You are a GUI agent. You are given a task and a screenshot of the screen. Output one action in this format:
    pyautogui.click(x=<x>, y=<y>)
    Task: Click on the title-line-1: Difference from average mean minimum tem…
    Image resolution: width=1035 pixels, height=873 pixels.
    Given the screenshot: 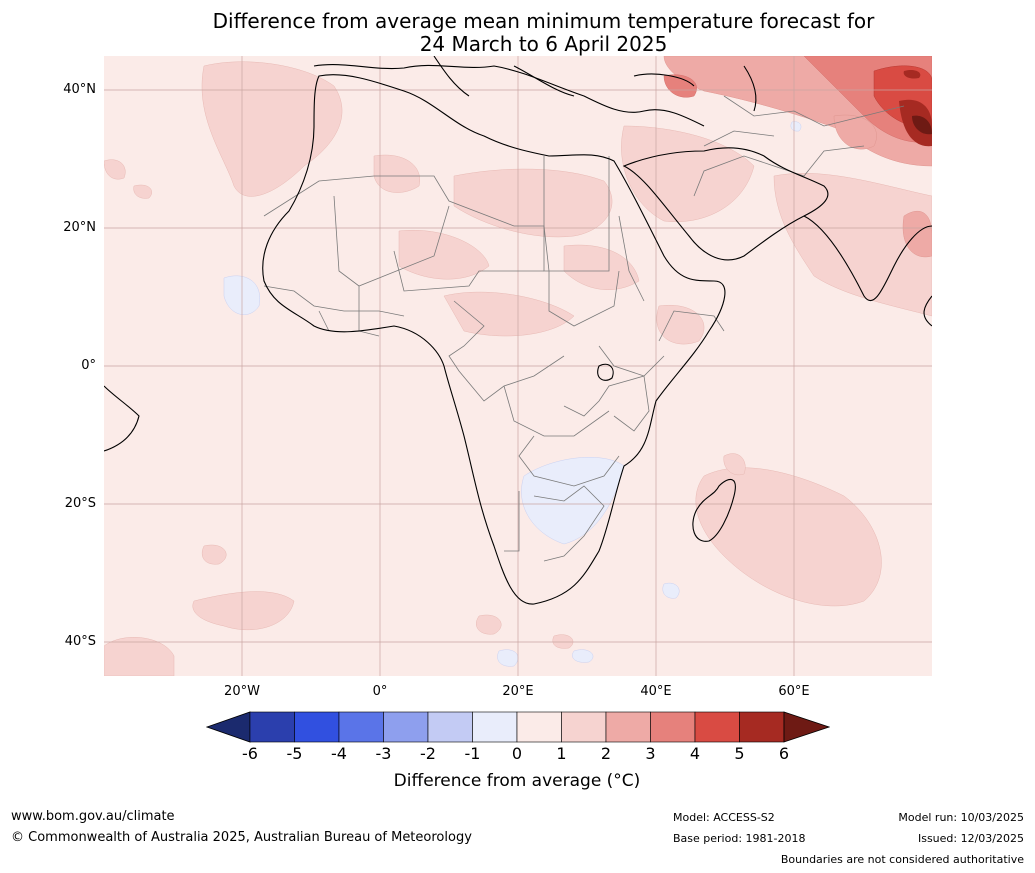 What is the action you would take?
    pyautogui.click(x=543, y=21)
    